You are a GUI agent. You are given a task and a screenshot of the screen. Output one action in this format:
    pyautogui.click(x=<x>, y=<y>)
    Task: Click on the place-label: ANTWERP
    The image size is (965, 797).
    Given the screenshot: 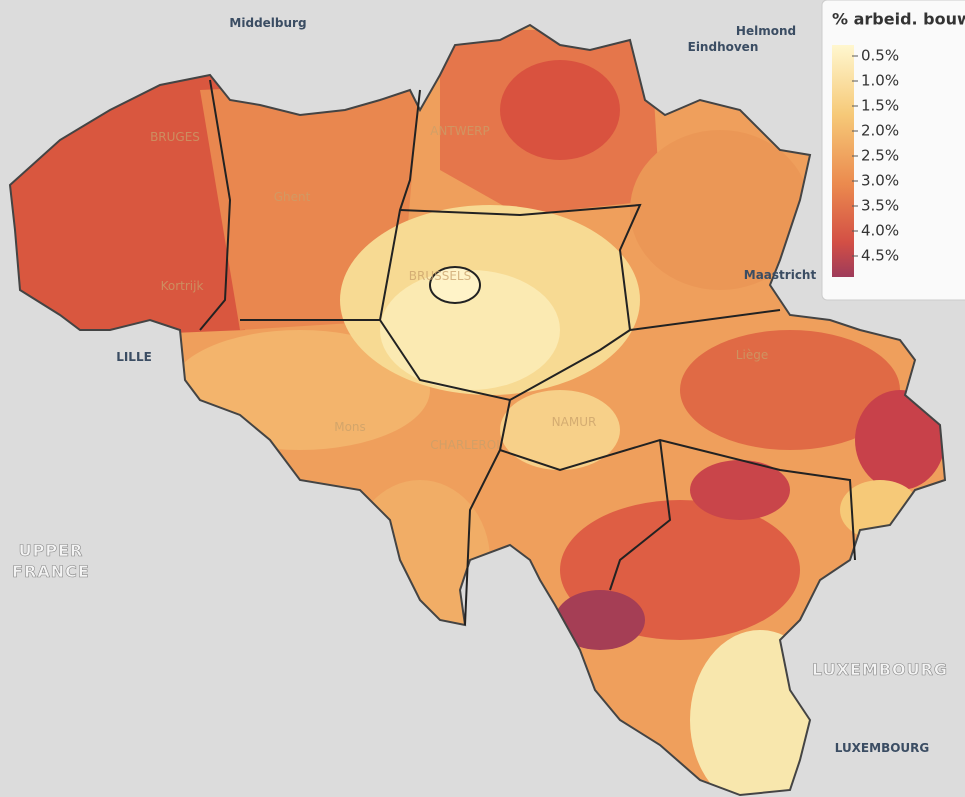 What is the action you would take?
    pyautogui.click(x=460, y=131)
    